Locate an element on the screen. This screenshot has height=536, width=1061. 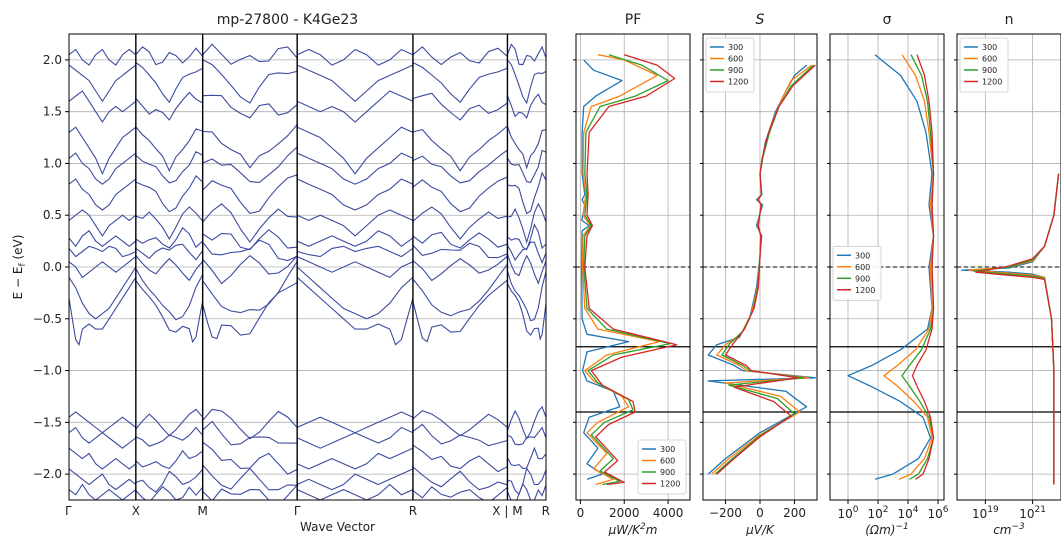
panel-xlabel: μV/K is located at coordinates (760, 529).